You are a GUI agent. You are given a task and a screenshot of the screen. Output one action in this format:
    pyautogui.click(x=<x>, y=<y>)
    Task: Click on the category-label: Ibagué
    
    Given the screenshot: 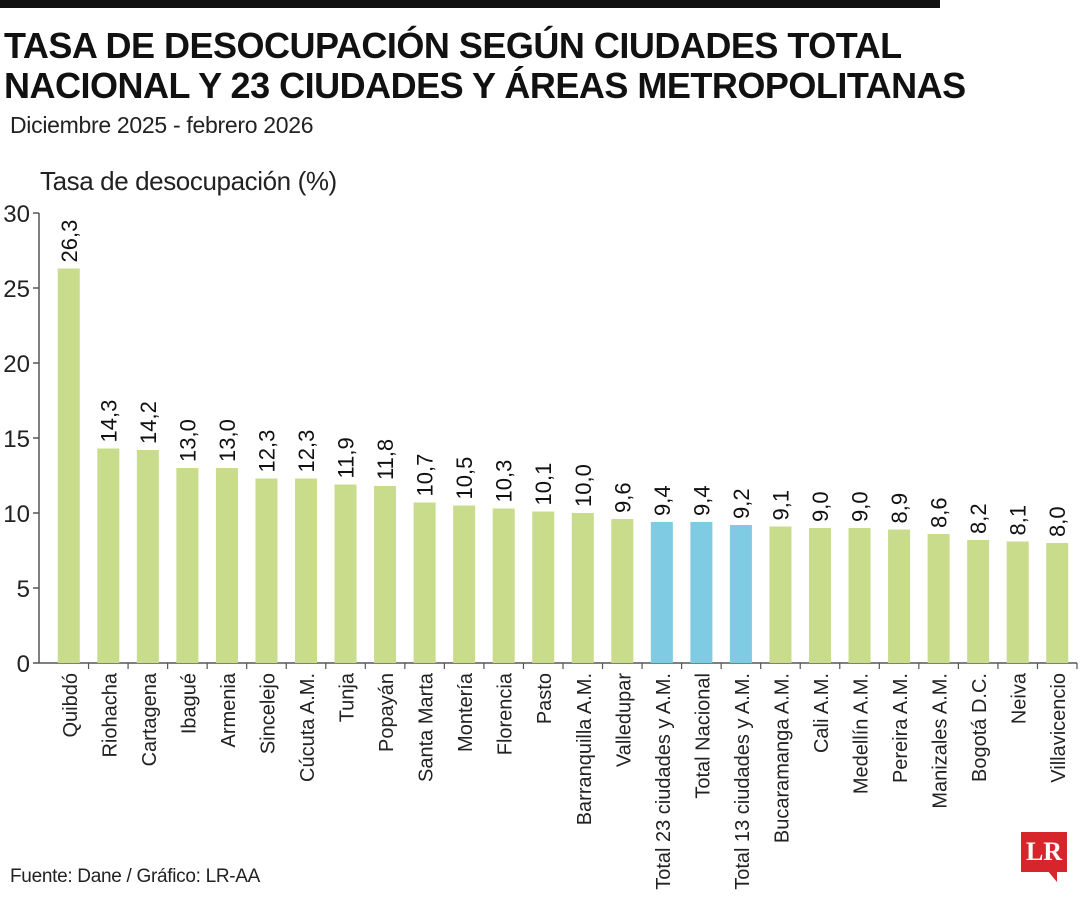 What is the action you would take?
    pyautogui.click(x=189, y=703)
    